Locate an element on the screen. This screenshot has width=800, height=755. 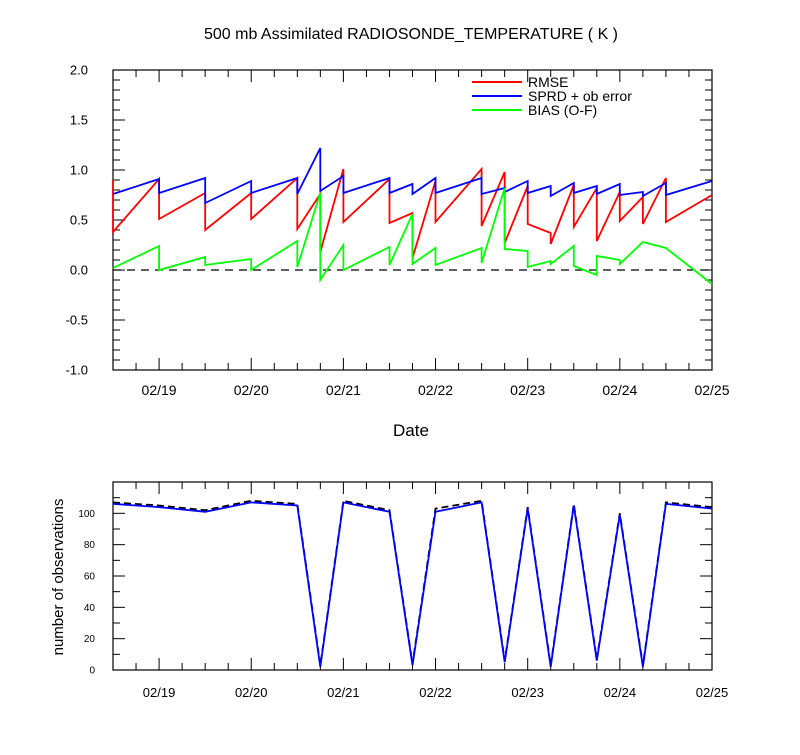
y-tick-label: -1.0 is located at coordinates (77, 370).